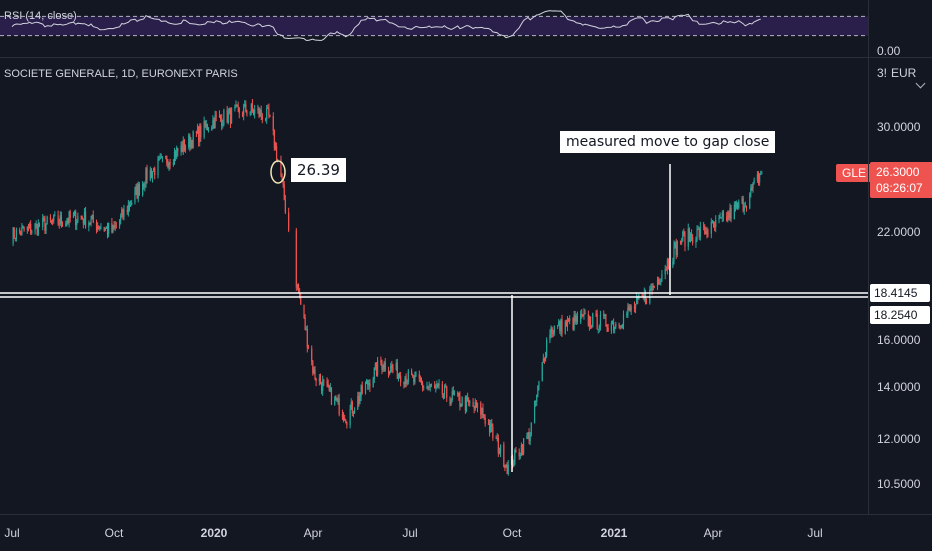 The width and height of the screenshot is (932, 551). I want to click on rsi-legend: RSI (14, close), so click(40, 16).